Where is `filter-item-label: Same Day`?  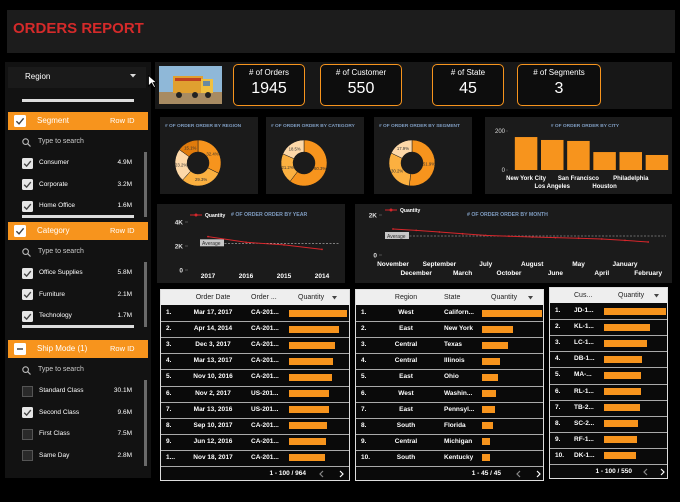 filter-item-label: Same Day is located at coordinates (54, 455).